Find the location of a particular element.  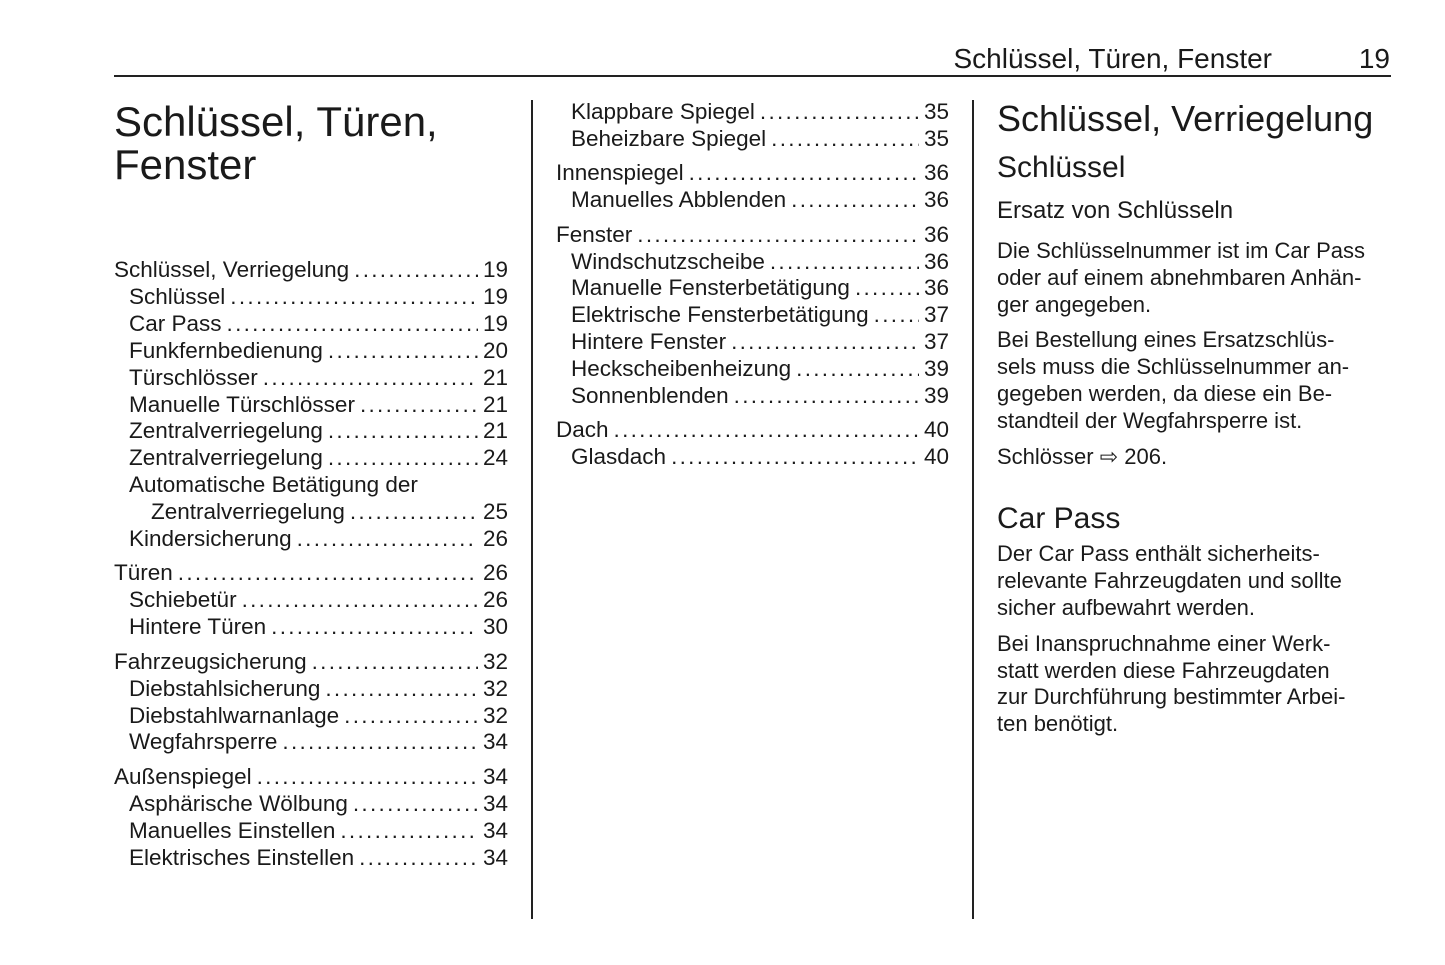

toc-entry-label: Elektrisches Einstellen is located at coordinates (242, 857).